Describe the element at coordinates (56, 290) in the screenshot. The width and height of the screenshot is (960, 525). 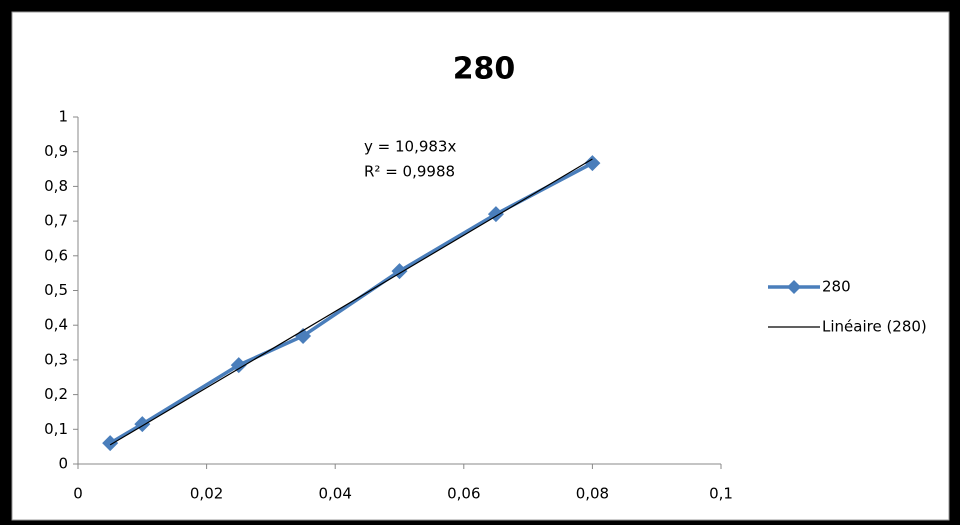
I see `y-tick-label: 0,5` at that location.